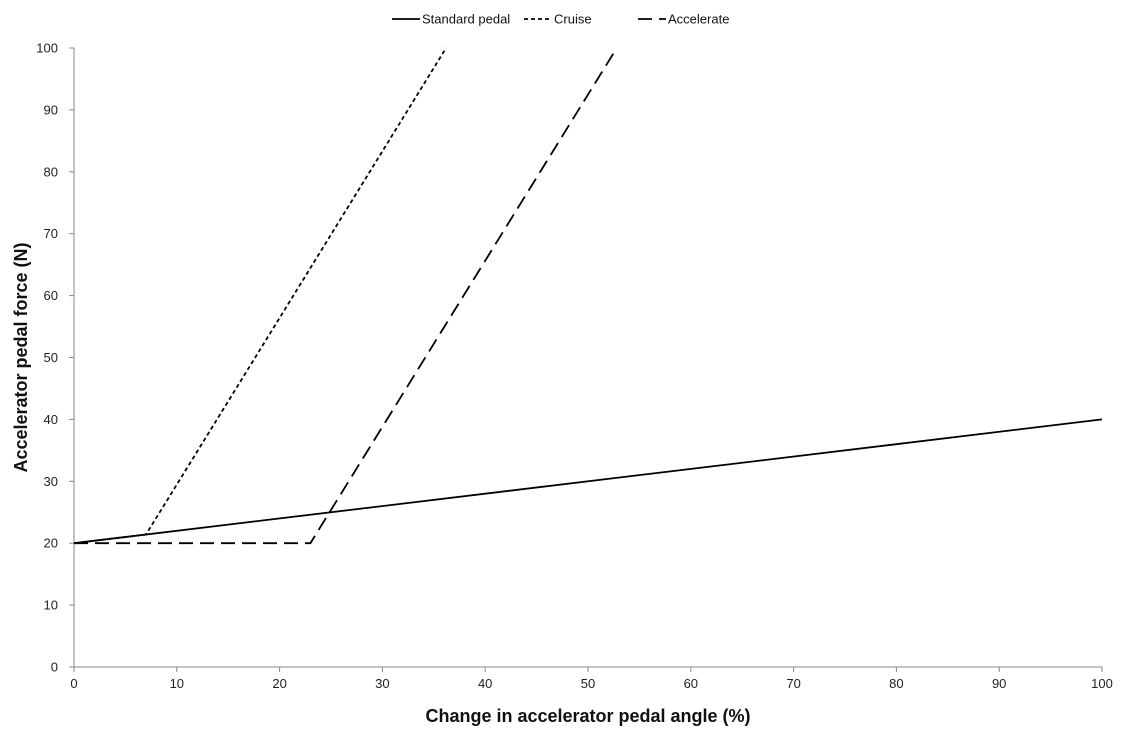 This screenshot has height=733, width=1121. I want to click on legend-label: Cruise, so click(573, 19).